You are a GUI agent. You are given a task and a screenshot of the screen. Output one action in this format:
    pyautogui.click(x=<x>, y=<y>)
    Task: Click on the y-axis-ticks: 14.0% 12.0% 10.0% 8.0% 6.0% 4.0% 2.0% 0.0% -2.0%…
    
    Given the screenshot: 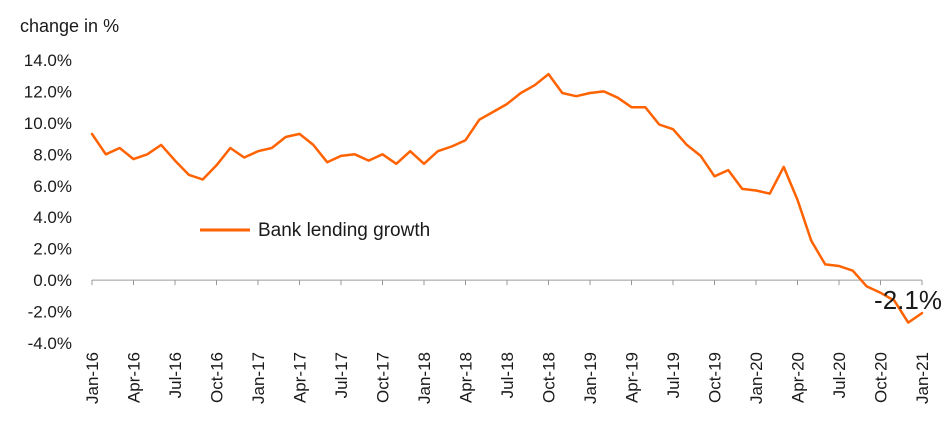 What is the action you would take?
    pyautogui.click(x=48, y=202)
    